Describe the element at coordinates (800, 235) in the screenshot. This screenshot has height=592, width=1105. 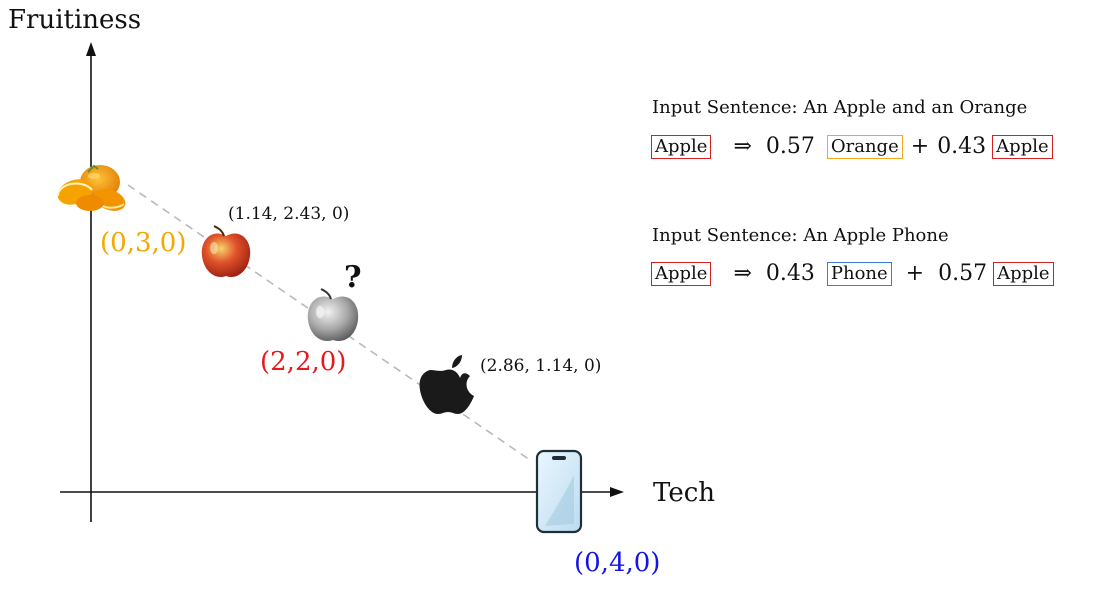
I see `example-2-sentence: Input Sentence: An Apple Phone` at that location.